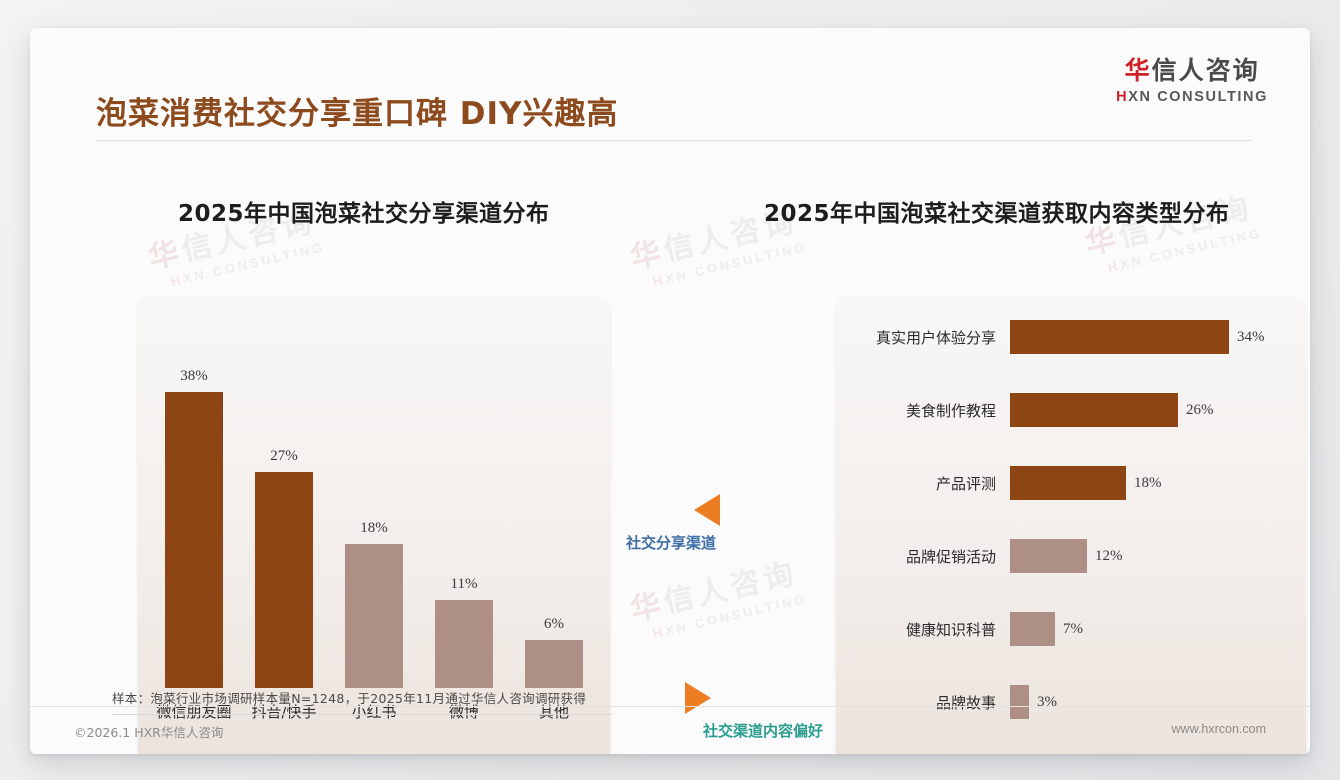 The height and width of the screenshot is (780, 1340). Describe the element at coordinates (554, 712) in the screenshot. I see `bar-category-label: 其他` at that location.